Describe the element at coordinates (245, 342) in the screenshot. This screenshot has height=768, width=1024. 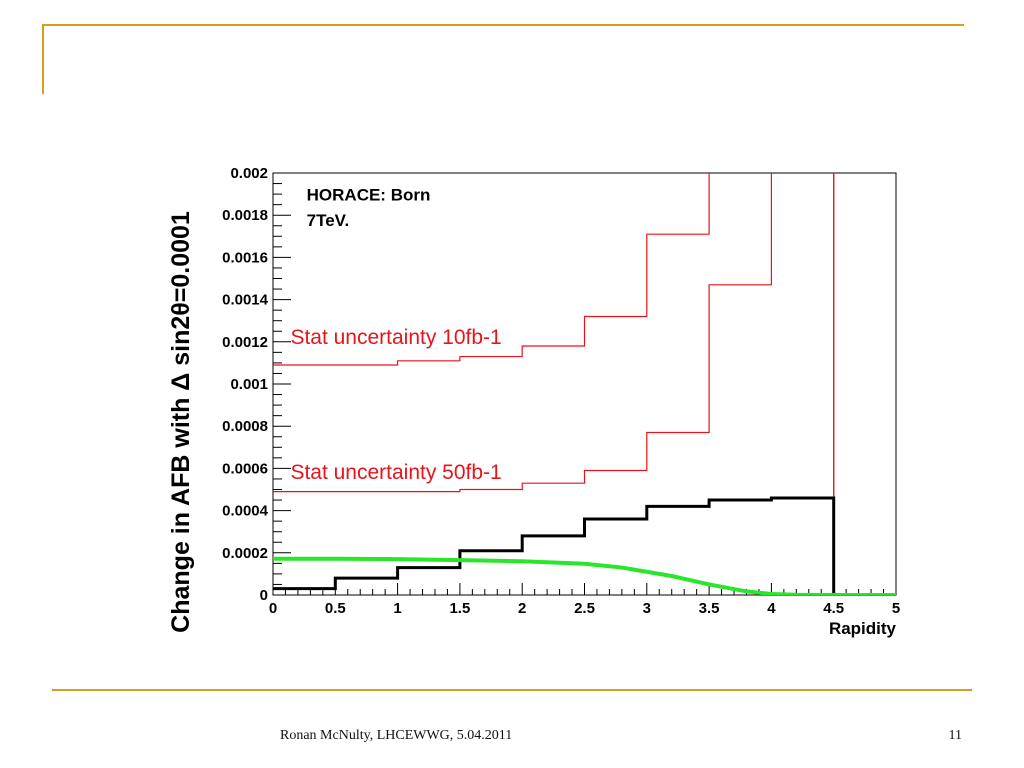
I see `y-tick-label: 0.0012` at that location.